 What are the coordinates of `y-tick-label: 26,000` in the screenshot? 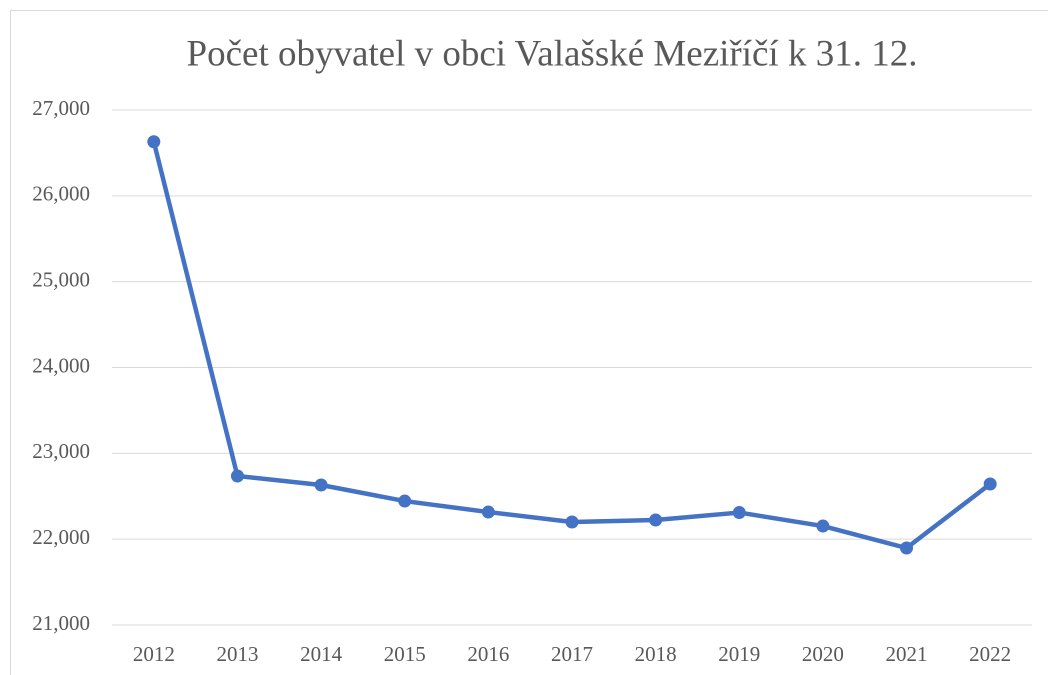 It's located at (61, 194).